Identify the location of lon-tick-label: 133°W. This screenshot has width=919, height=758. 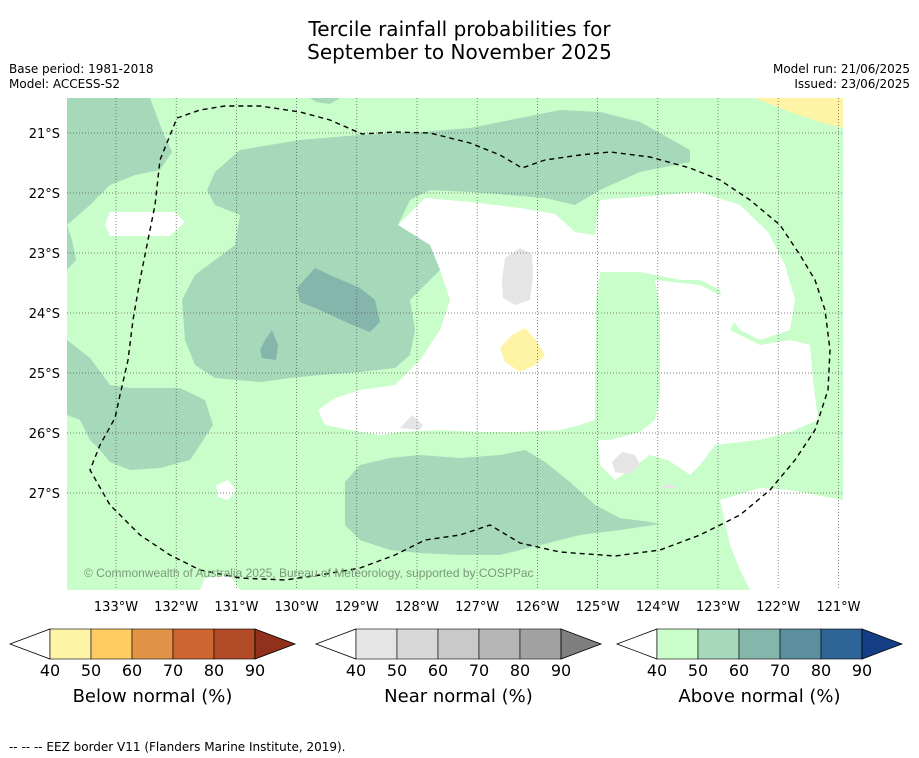
(116, 607).